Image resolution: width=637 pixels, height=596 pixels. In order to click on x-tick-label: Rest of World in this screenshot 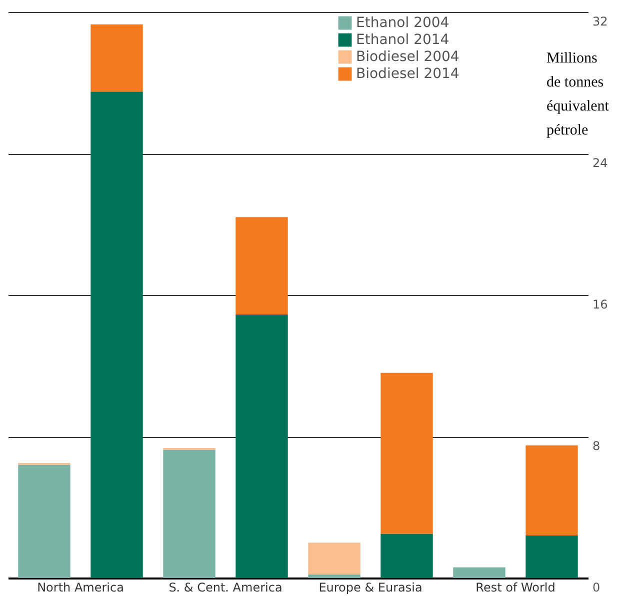, I will do `click(516, 587)`.